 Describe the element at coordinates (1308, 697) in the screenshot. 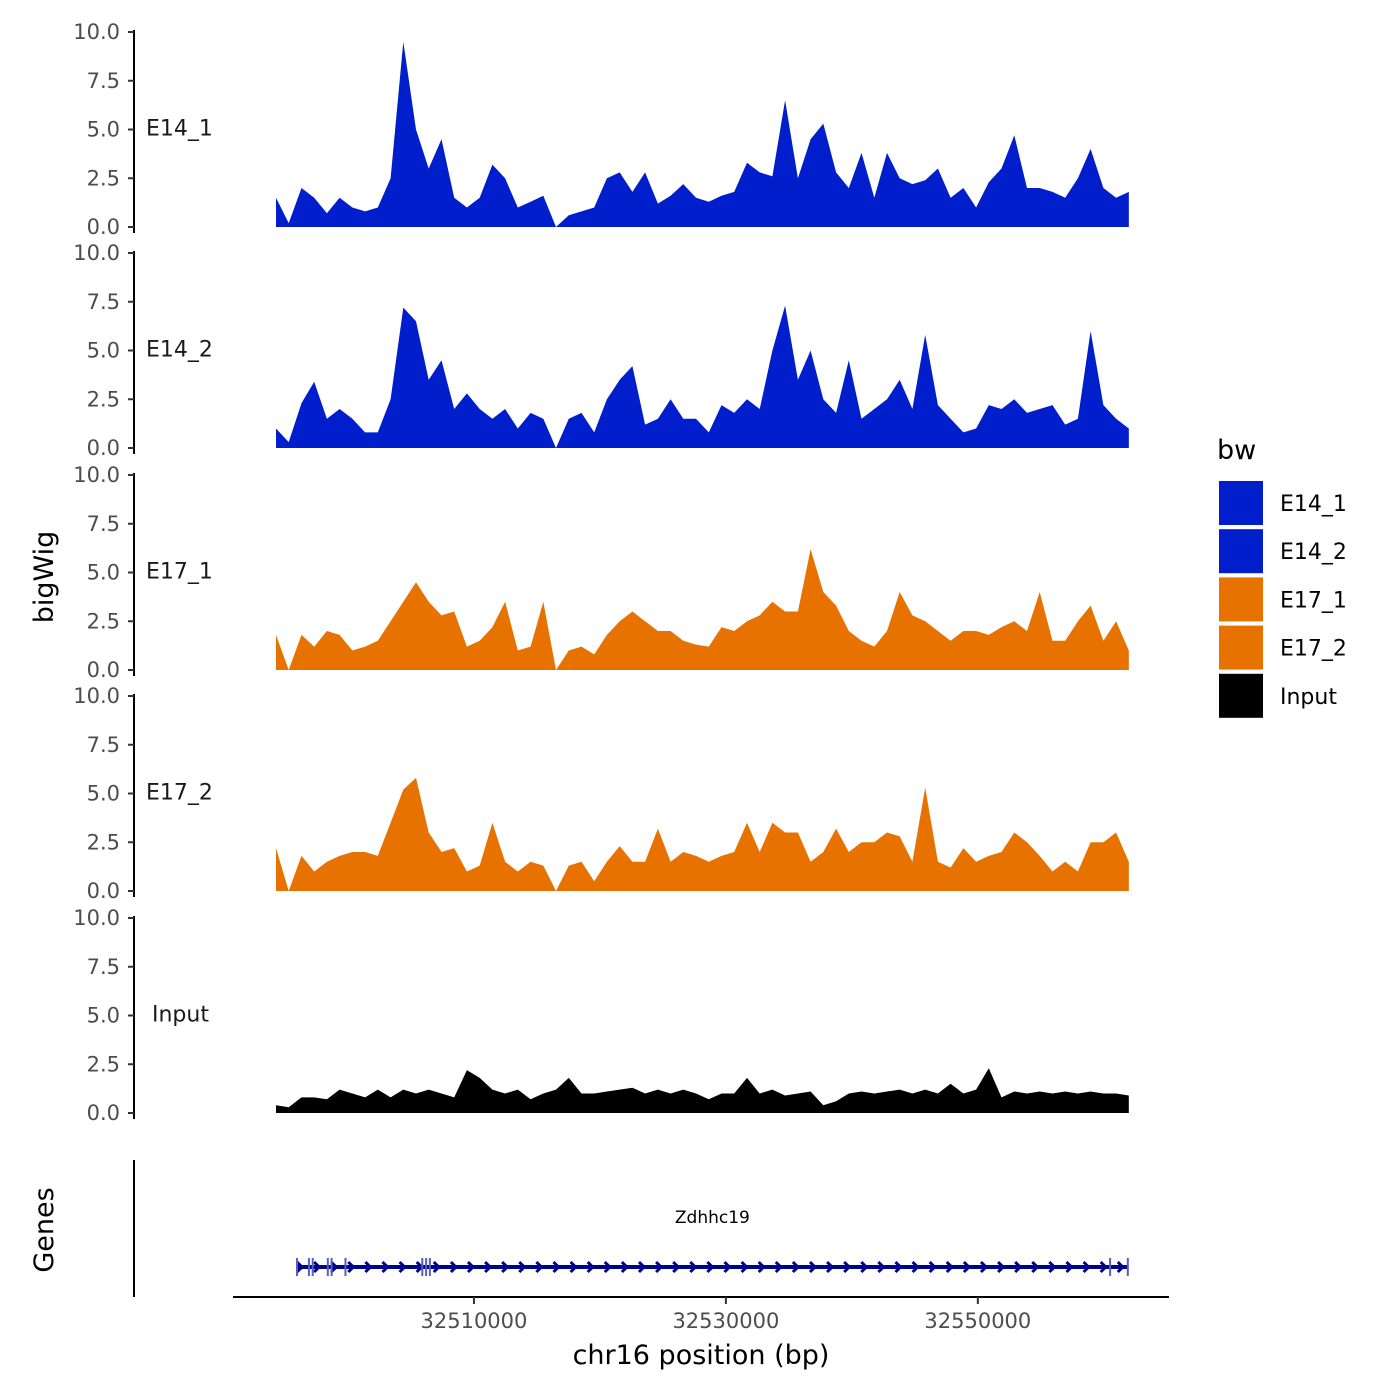

I see `legend-label: Input` at that location.